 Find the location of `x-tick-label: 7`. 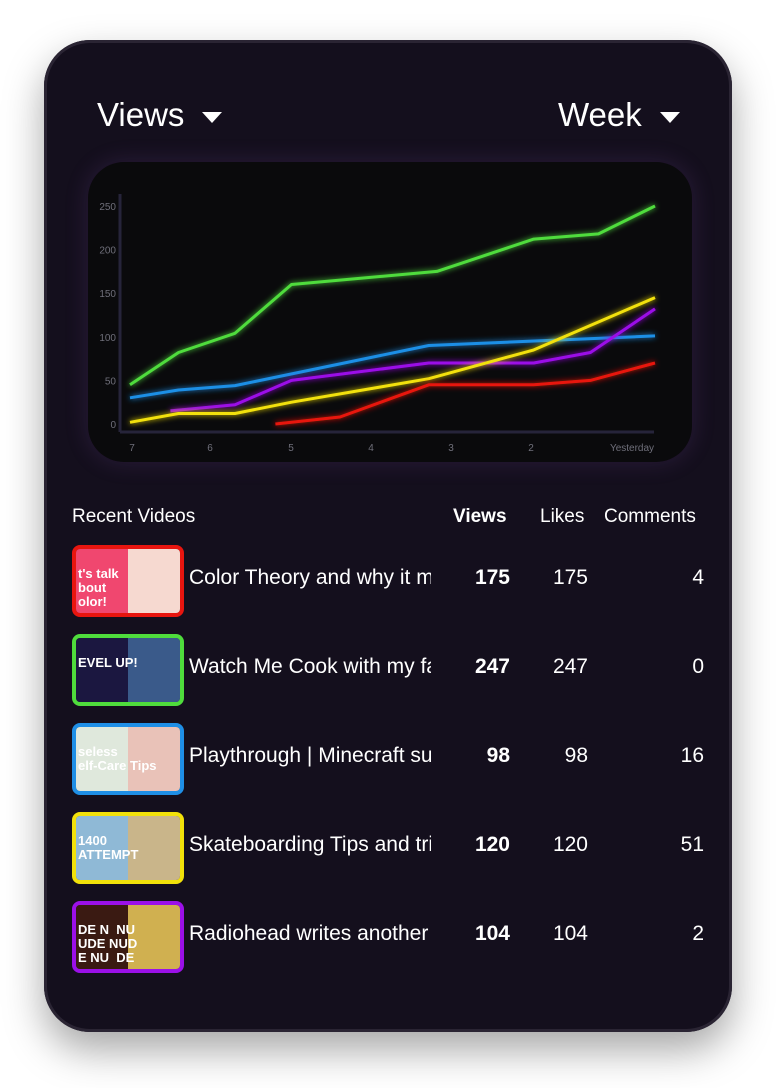

x-tick-label: 7 is located at coordinates (132, 448).